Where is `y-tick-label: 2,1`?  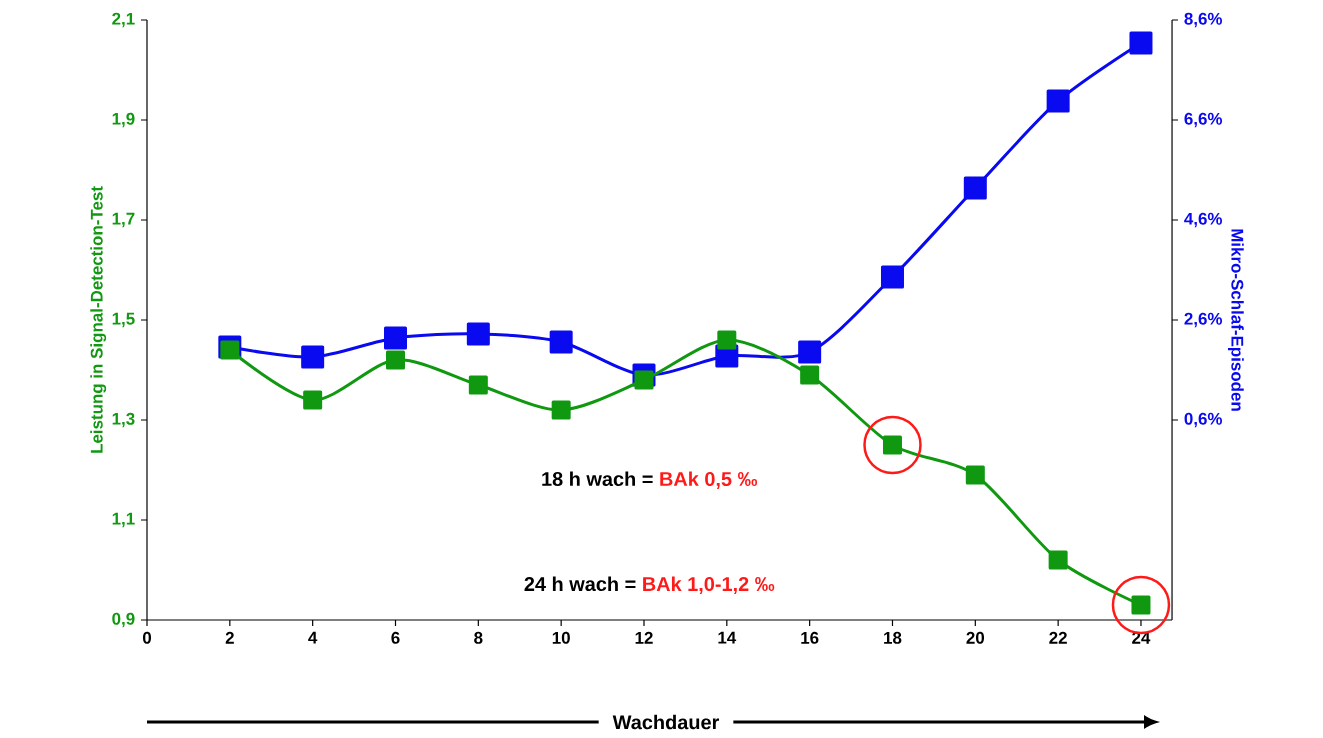 y-tick-label: 2,1 is located at coordinates (123, 20).